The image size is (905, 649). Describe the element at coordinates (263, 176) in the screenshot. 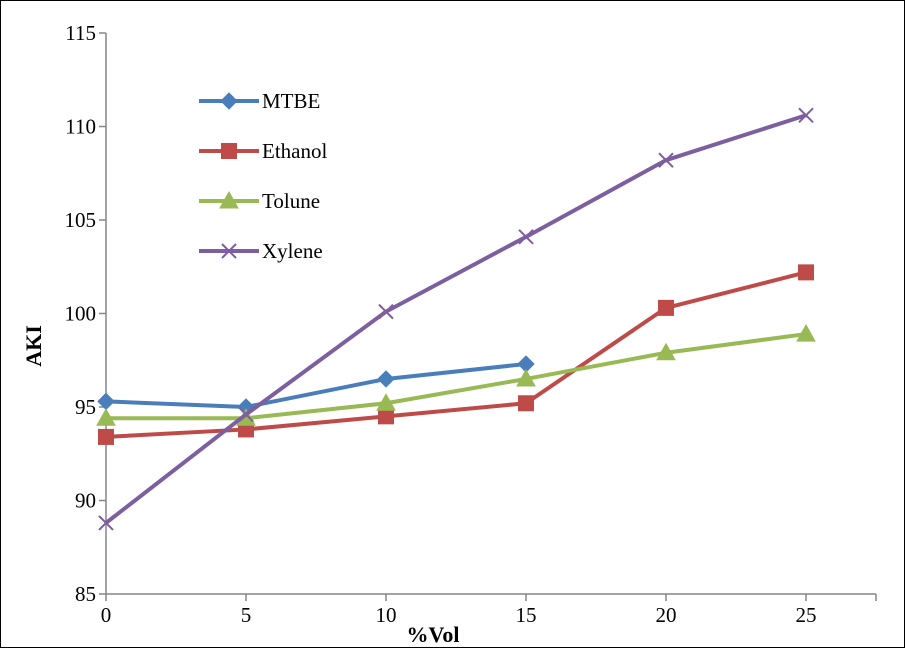

I see `legend: MTBE Ethanol Tolune Xylene` at that location.